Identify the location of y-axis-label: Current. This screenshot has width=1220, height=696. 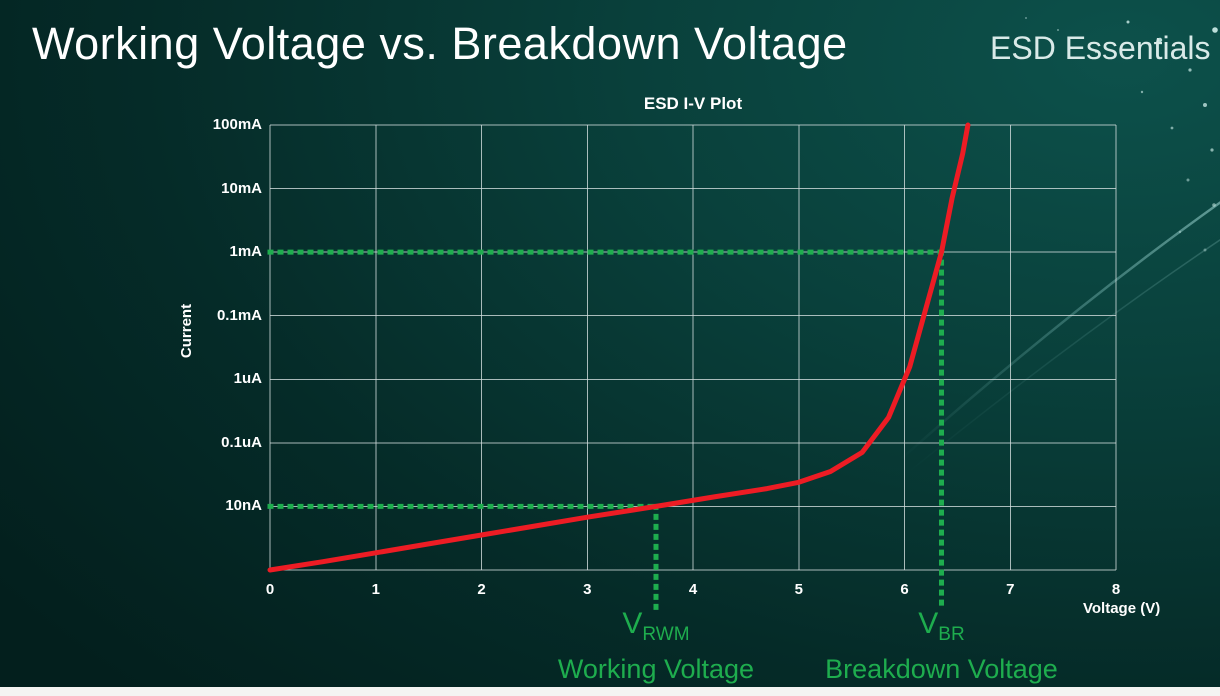
(186, 331).